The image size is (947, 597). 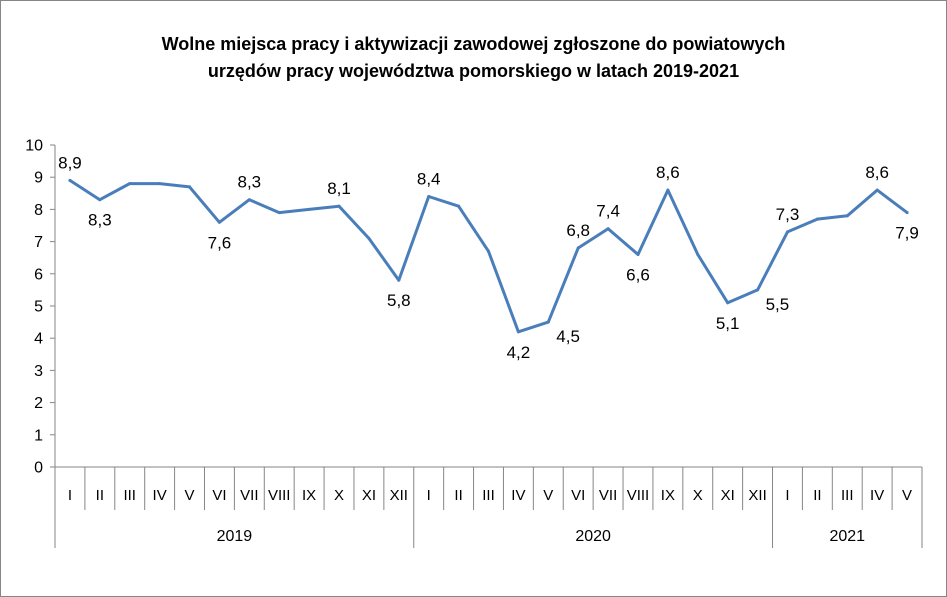 I want to click on y-tick-label: 10, so click(x=34, y=146).